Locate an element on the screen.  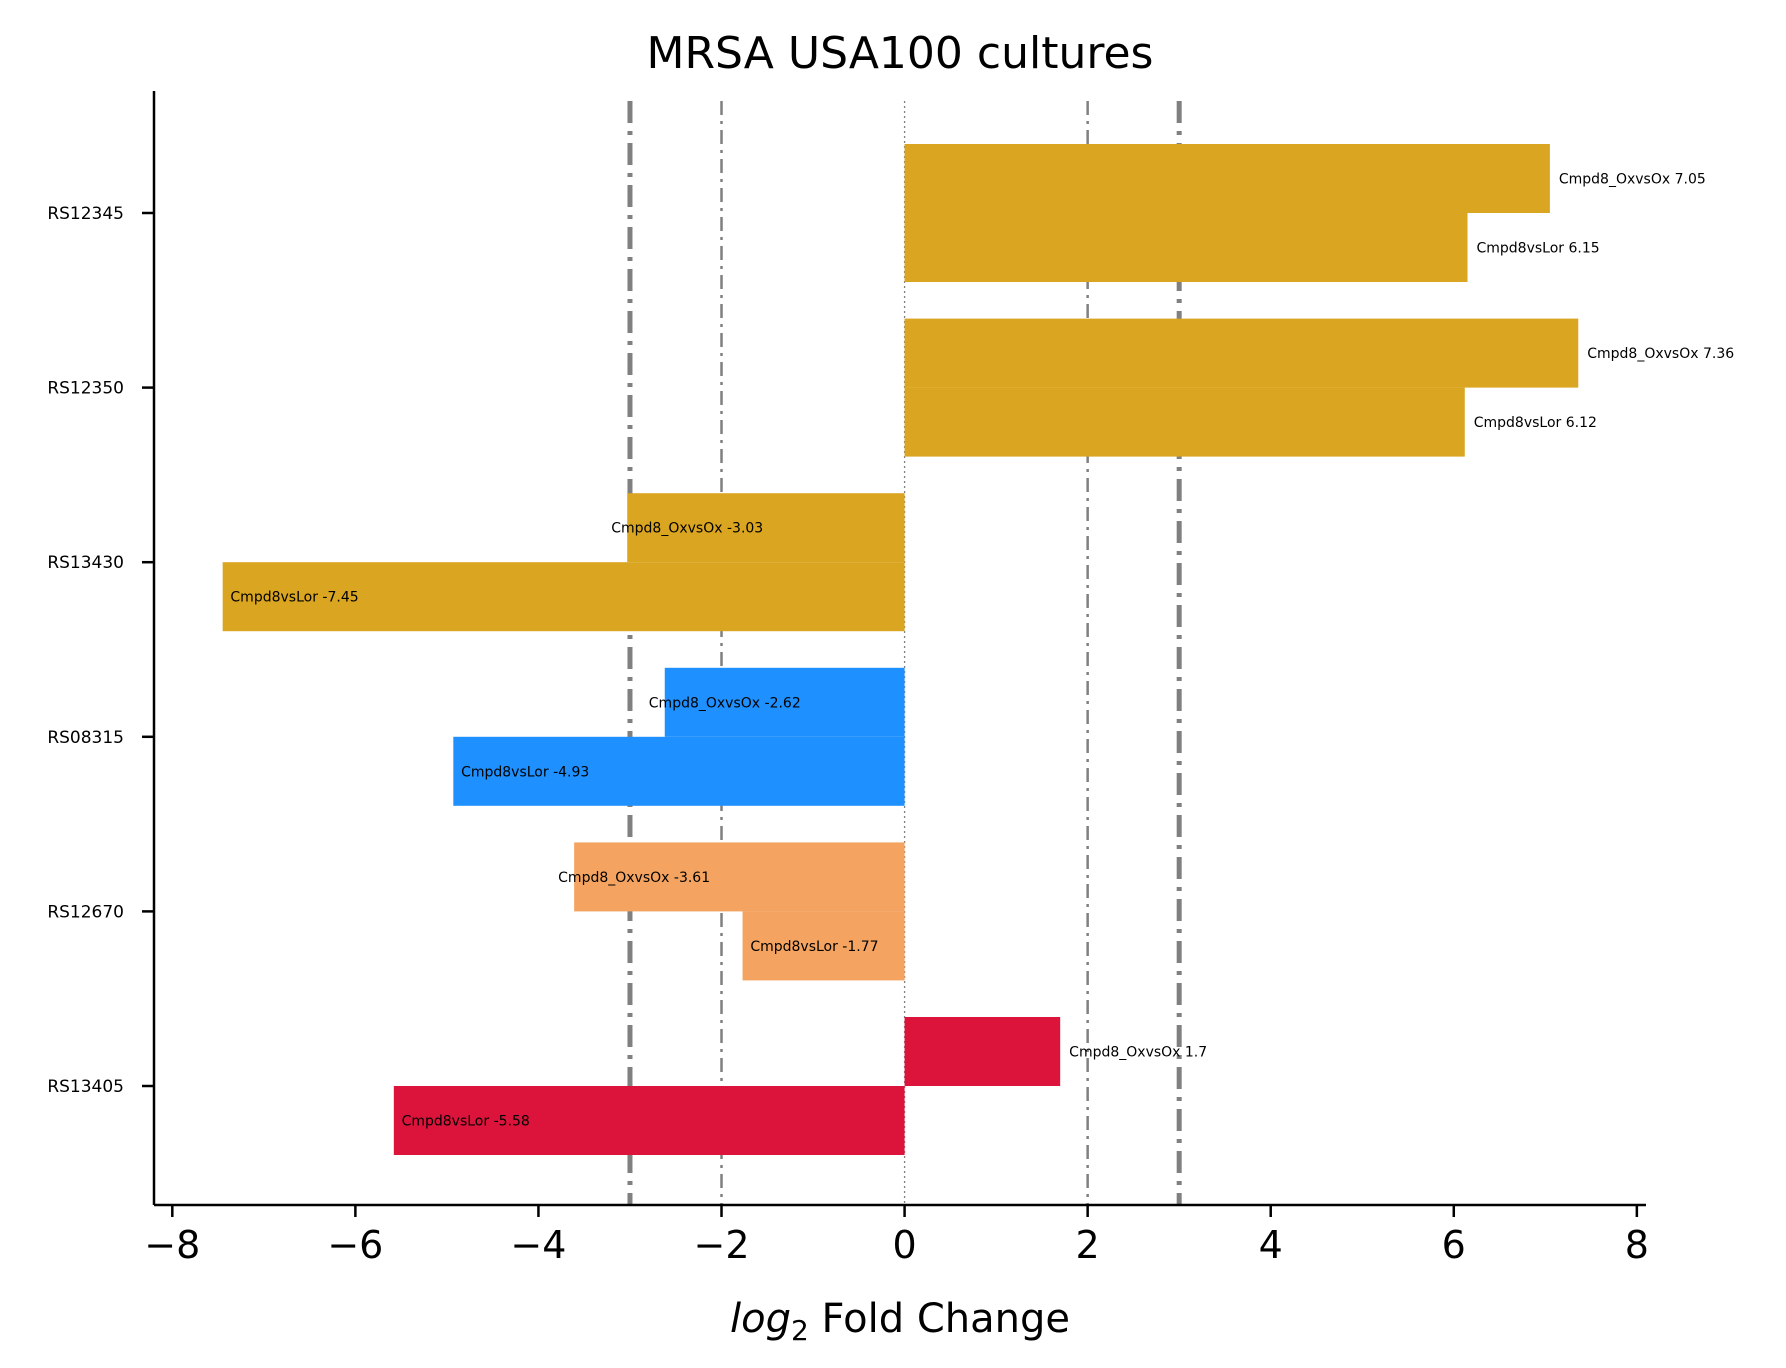
bar-label: Cmpd8_OxvsOx -3.03 is located at coordinates (687, 529).